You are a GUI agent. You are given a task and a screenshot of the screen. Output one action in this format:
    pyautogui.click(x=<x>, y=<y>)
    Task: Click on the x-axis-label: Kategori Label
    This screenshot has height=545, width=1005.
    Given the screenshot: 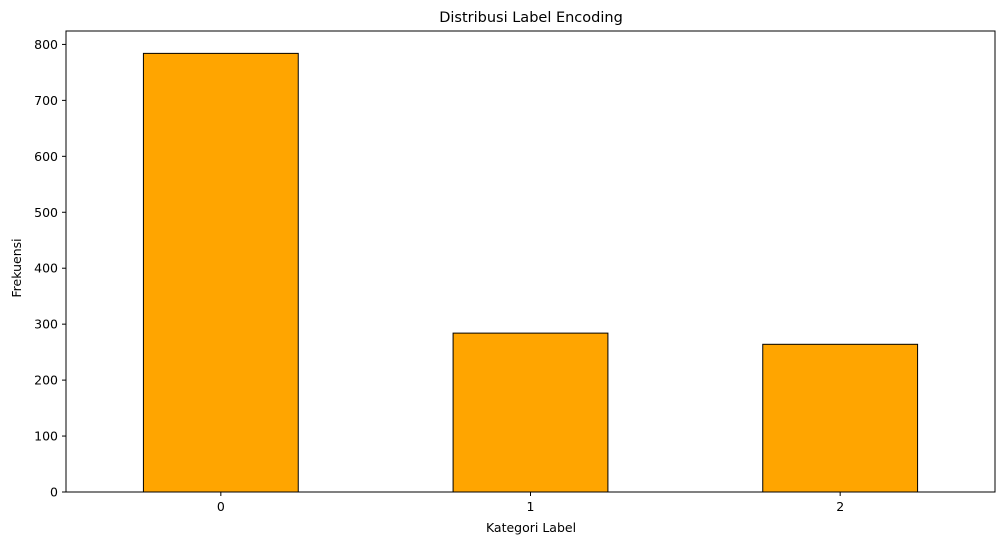 What is the action you would take?
    pyautogui.click(x=531, y=527)
    